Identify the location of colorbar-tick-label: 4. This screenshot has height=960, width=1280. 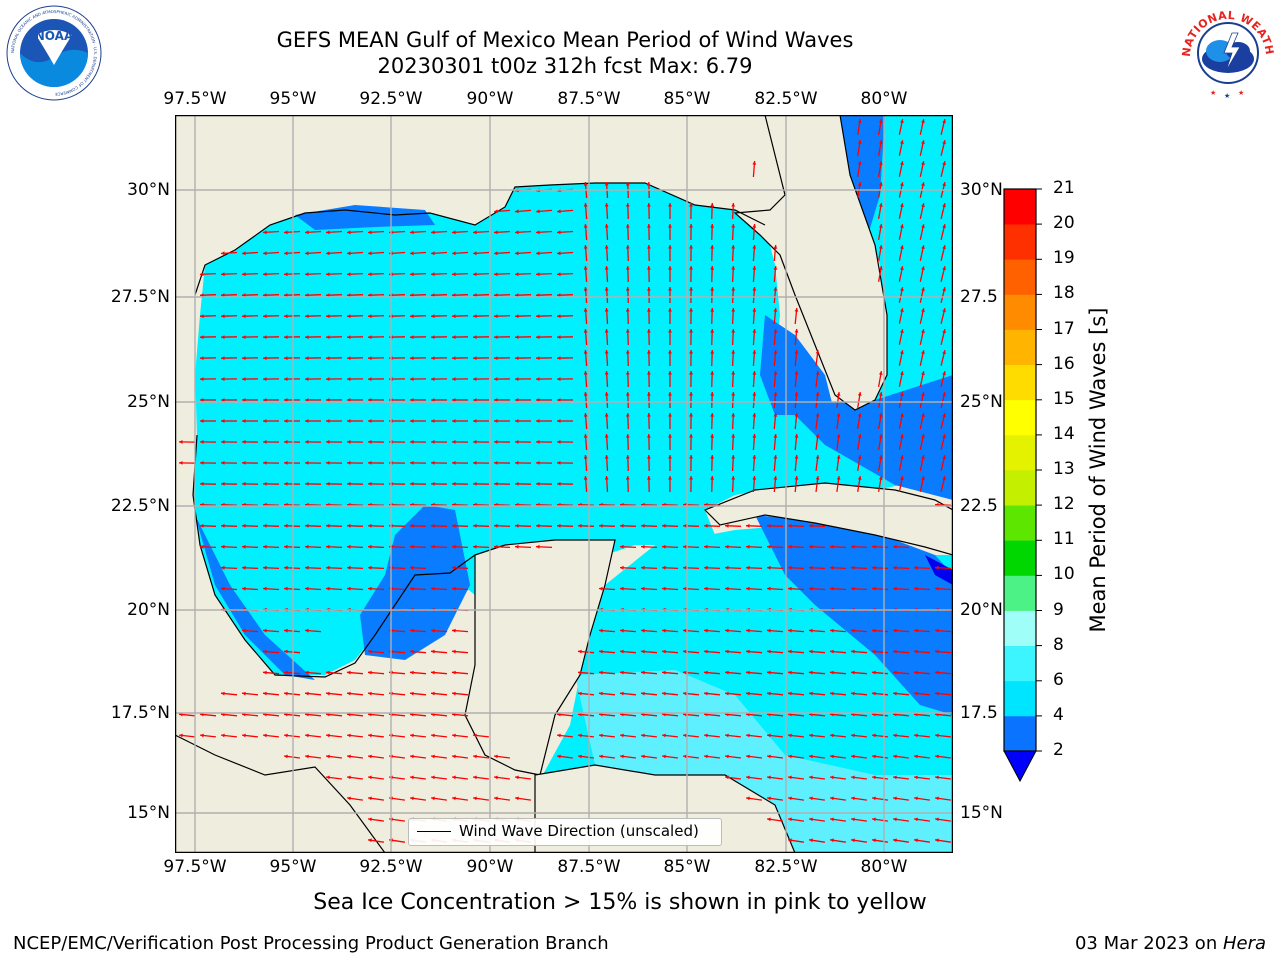
(1058, 714).